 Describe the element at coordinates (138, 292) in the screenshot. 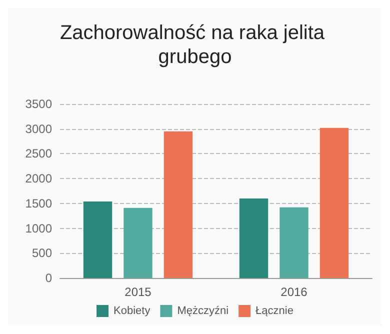

I see `x-tick-label: 2015` at that location.